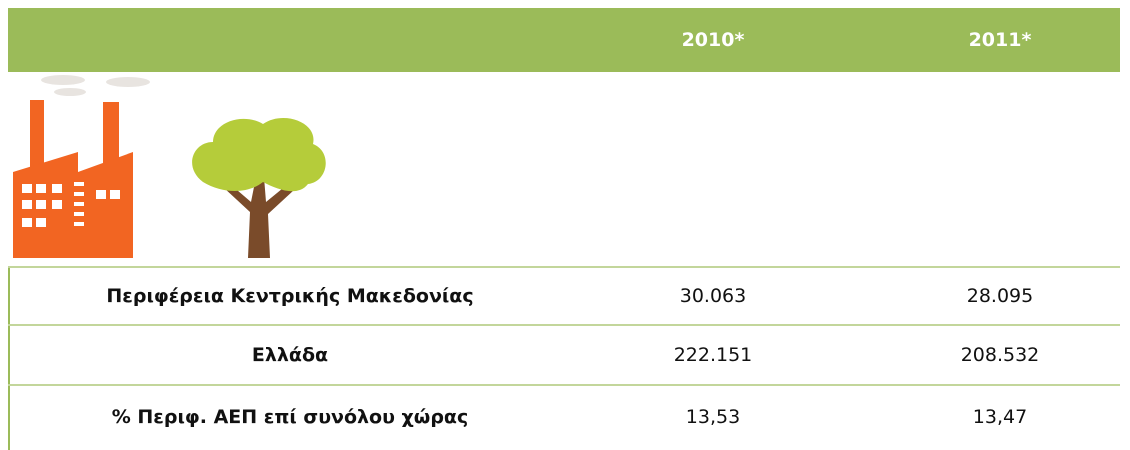 The height and width of the screenshot is (450, 1130). I want to click on row-label: Ελλάδα, so click(290, 355).